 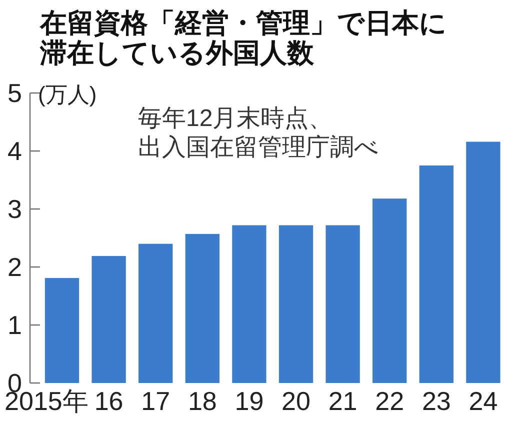 I want to click on y-tick-label: 5, so click(x=15, y=93).